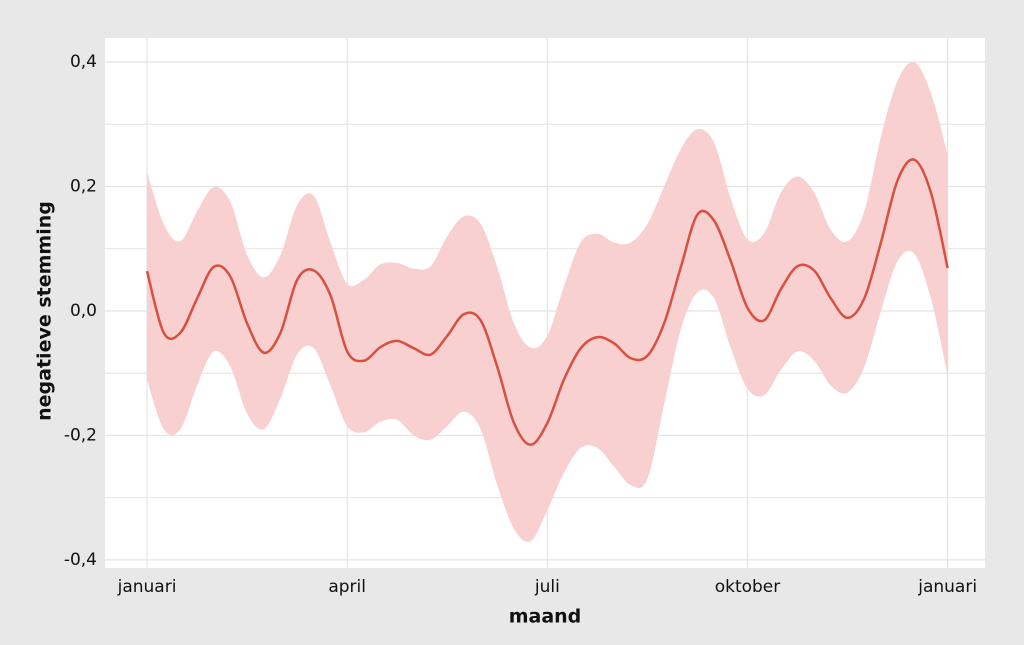 The height and width of the screenshot is (645, 1024). I want to click on x-tick-label: oktober, so click(748, 587).